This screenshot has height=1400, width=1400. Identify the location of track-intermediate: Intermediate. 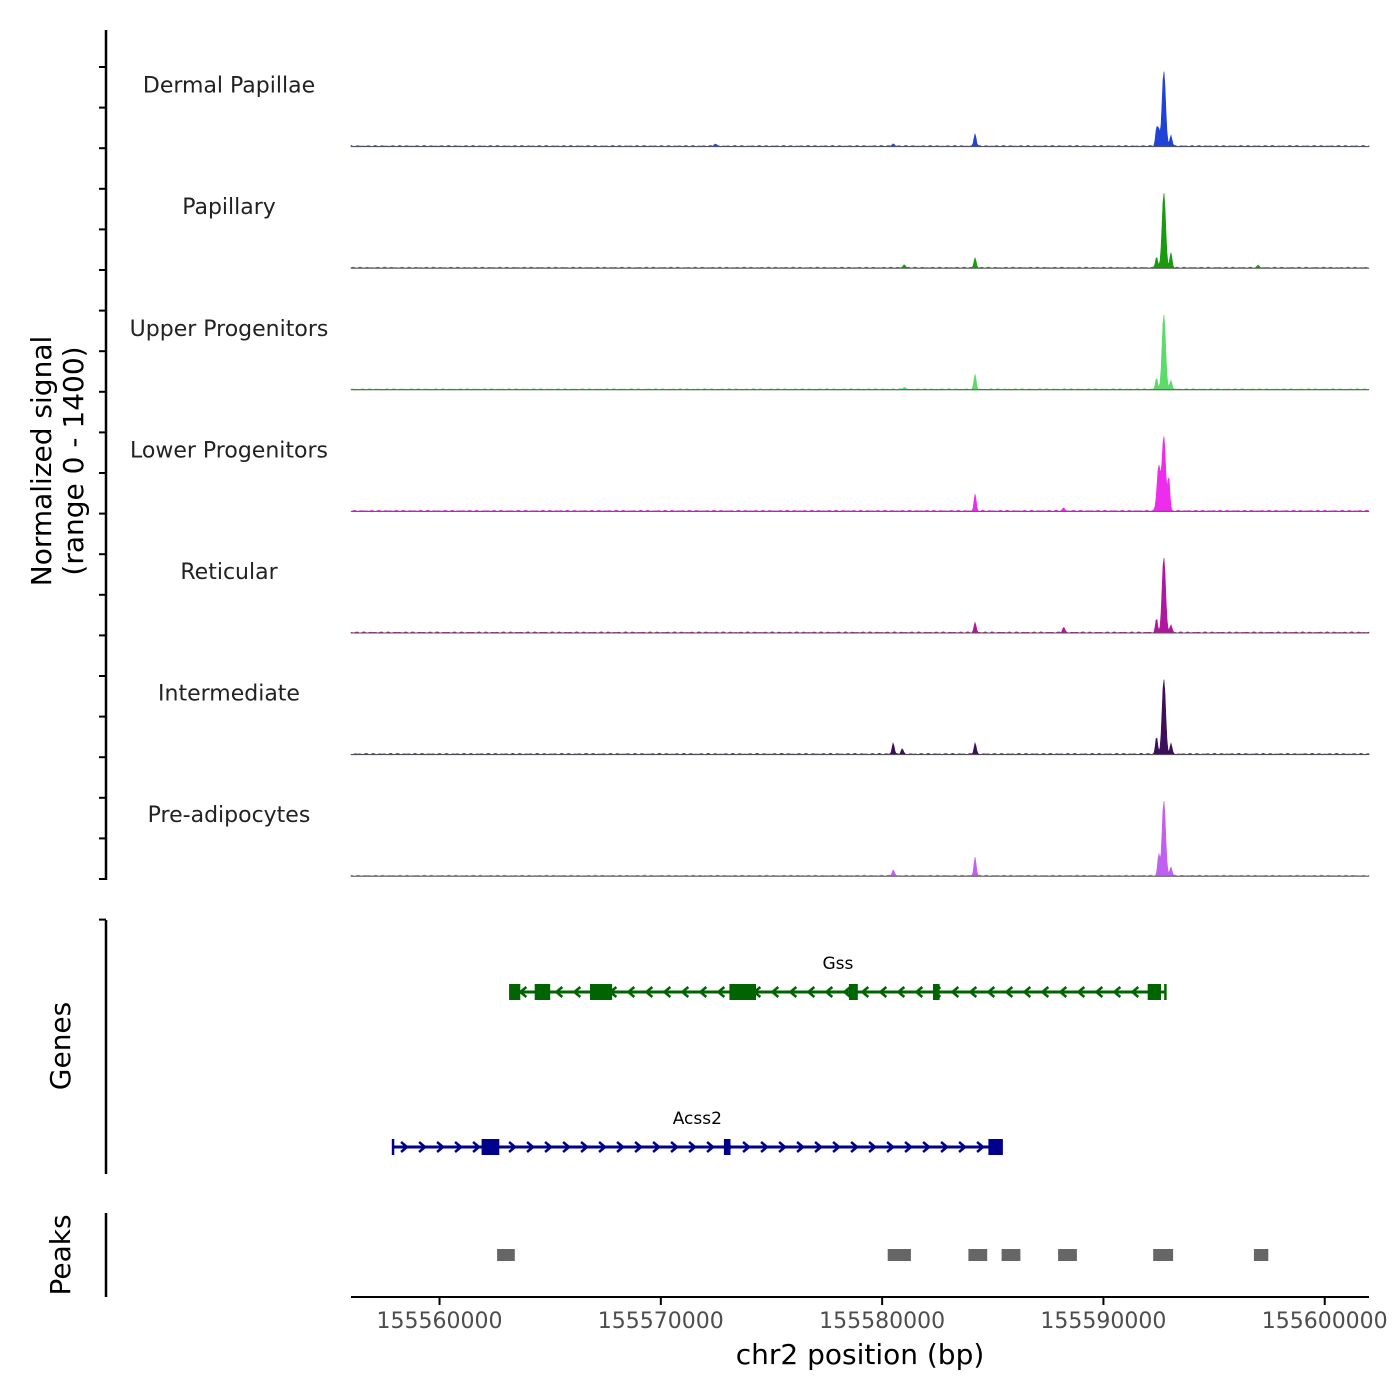
(764, 717).